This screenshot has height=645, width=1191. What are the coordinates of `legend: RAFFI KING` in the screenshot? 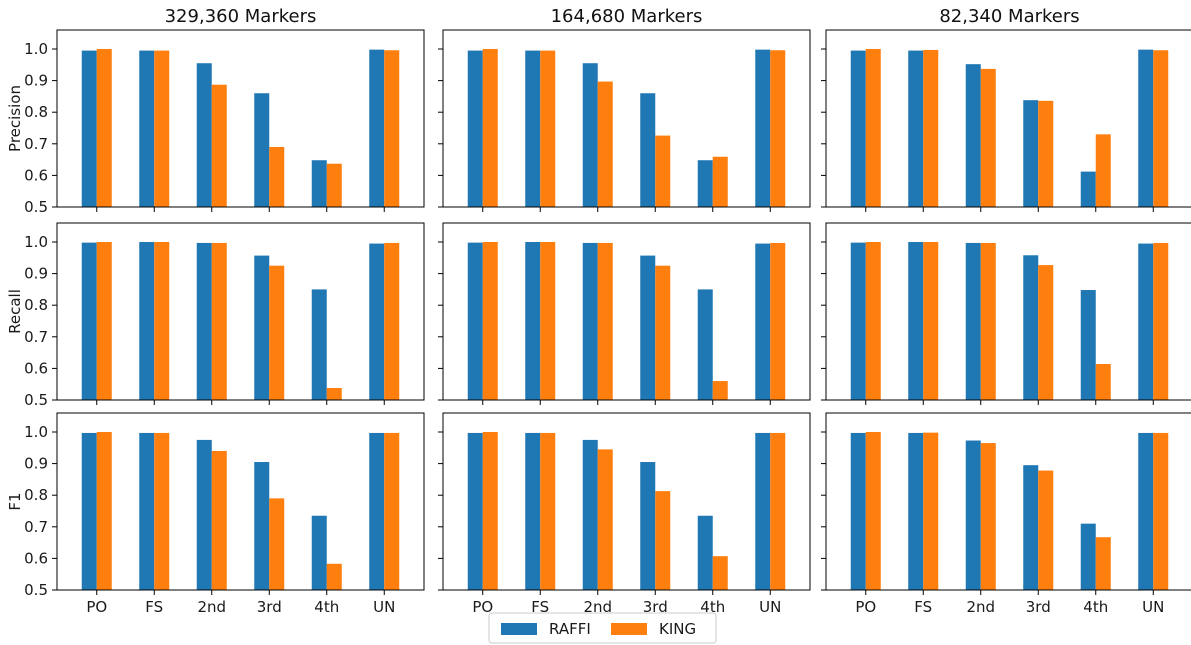 It's located at (602, 628).